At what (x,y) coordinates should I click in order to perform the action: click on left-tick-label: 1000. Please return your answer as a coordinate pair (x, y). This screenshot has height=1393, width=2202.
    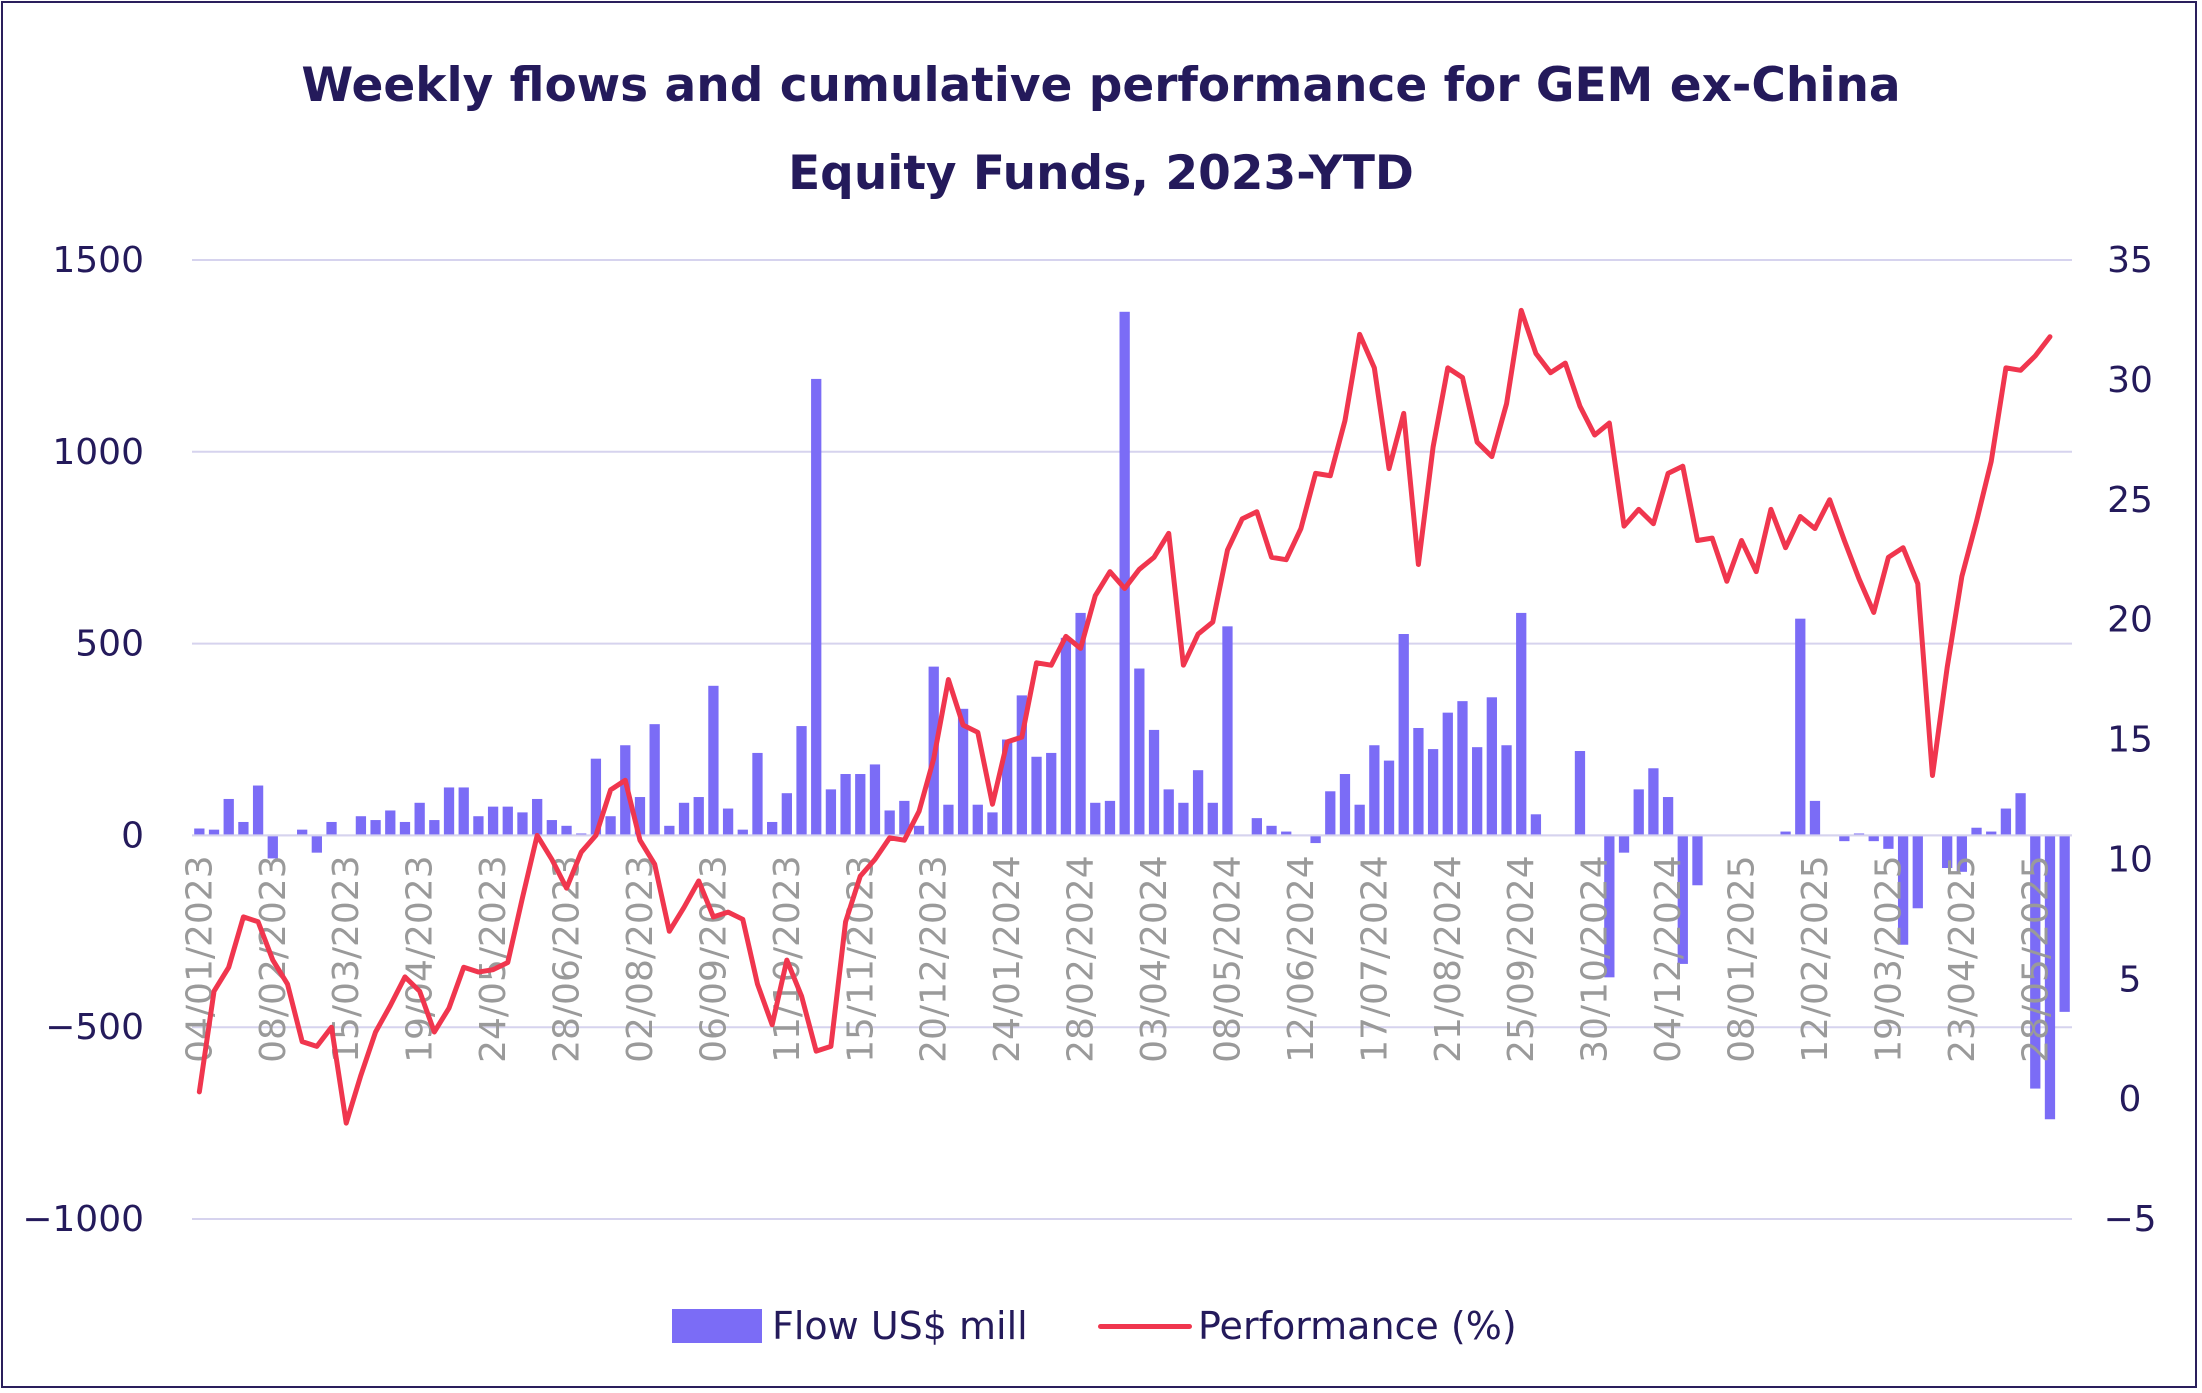
    Looking at the image, I should click on (98, 452).